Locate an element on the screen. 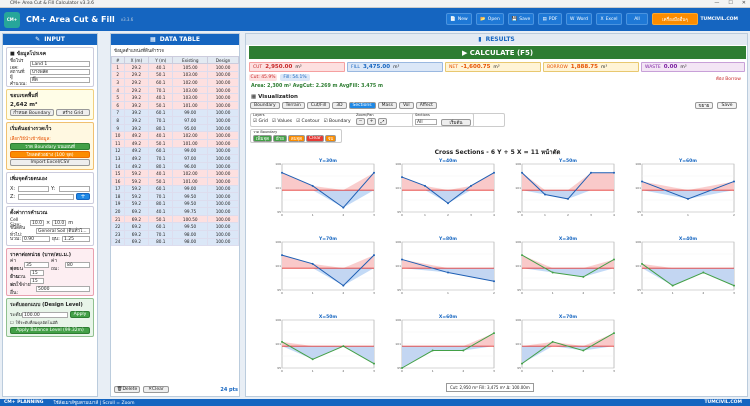 Image resolution: width=750 pixels, height=406 pixels. table-row: 6 39.2 50.1 101.00 100.00 is located at coordinates (175, 105).